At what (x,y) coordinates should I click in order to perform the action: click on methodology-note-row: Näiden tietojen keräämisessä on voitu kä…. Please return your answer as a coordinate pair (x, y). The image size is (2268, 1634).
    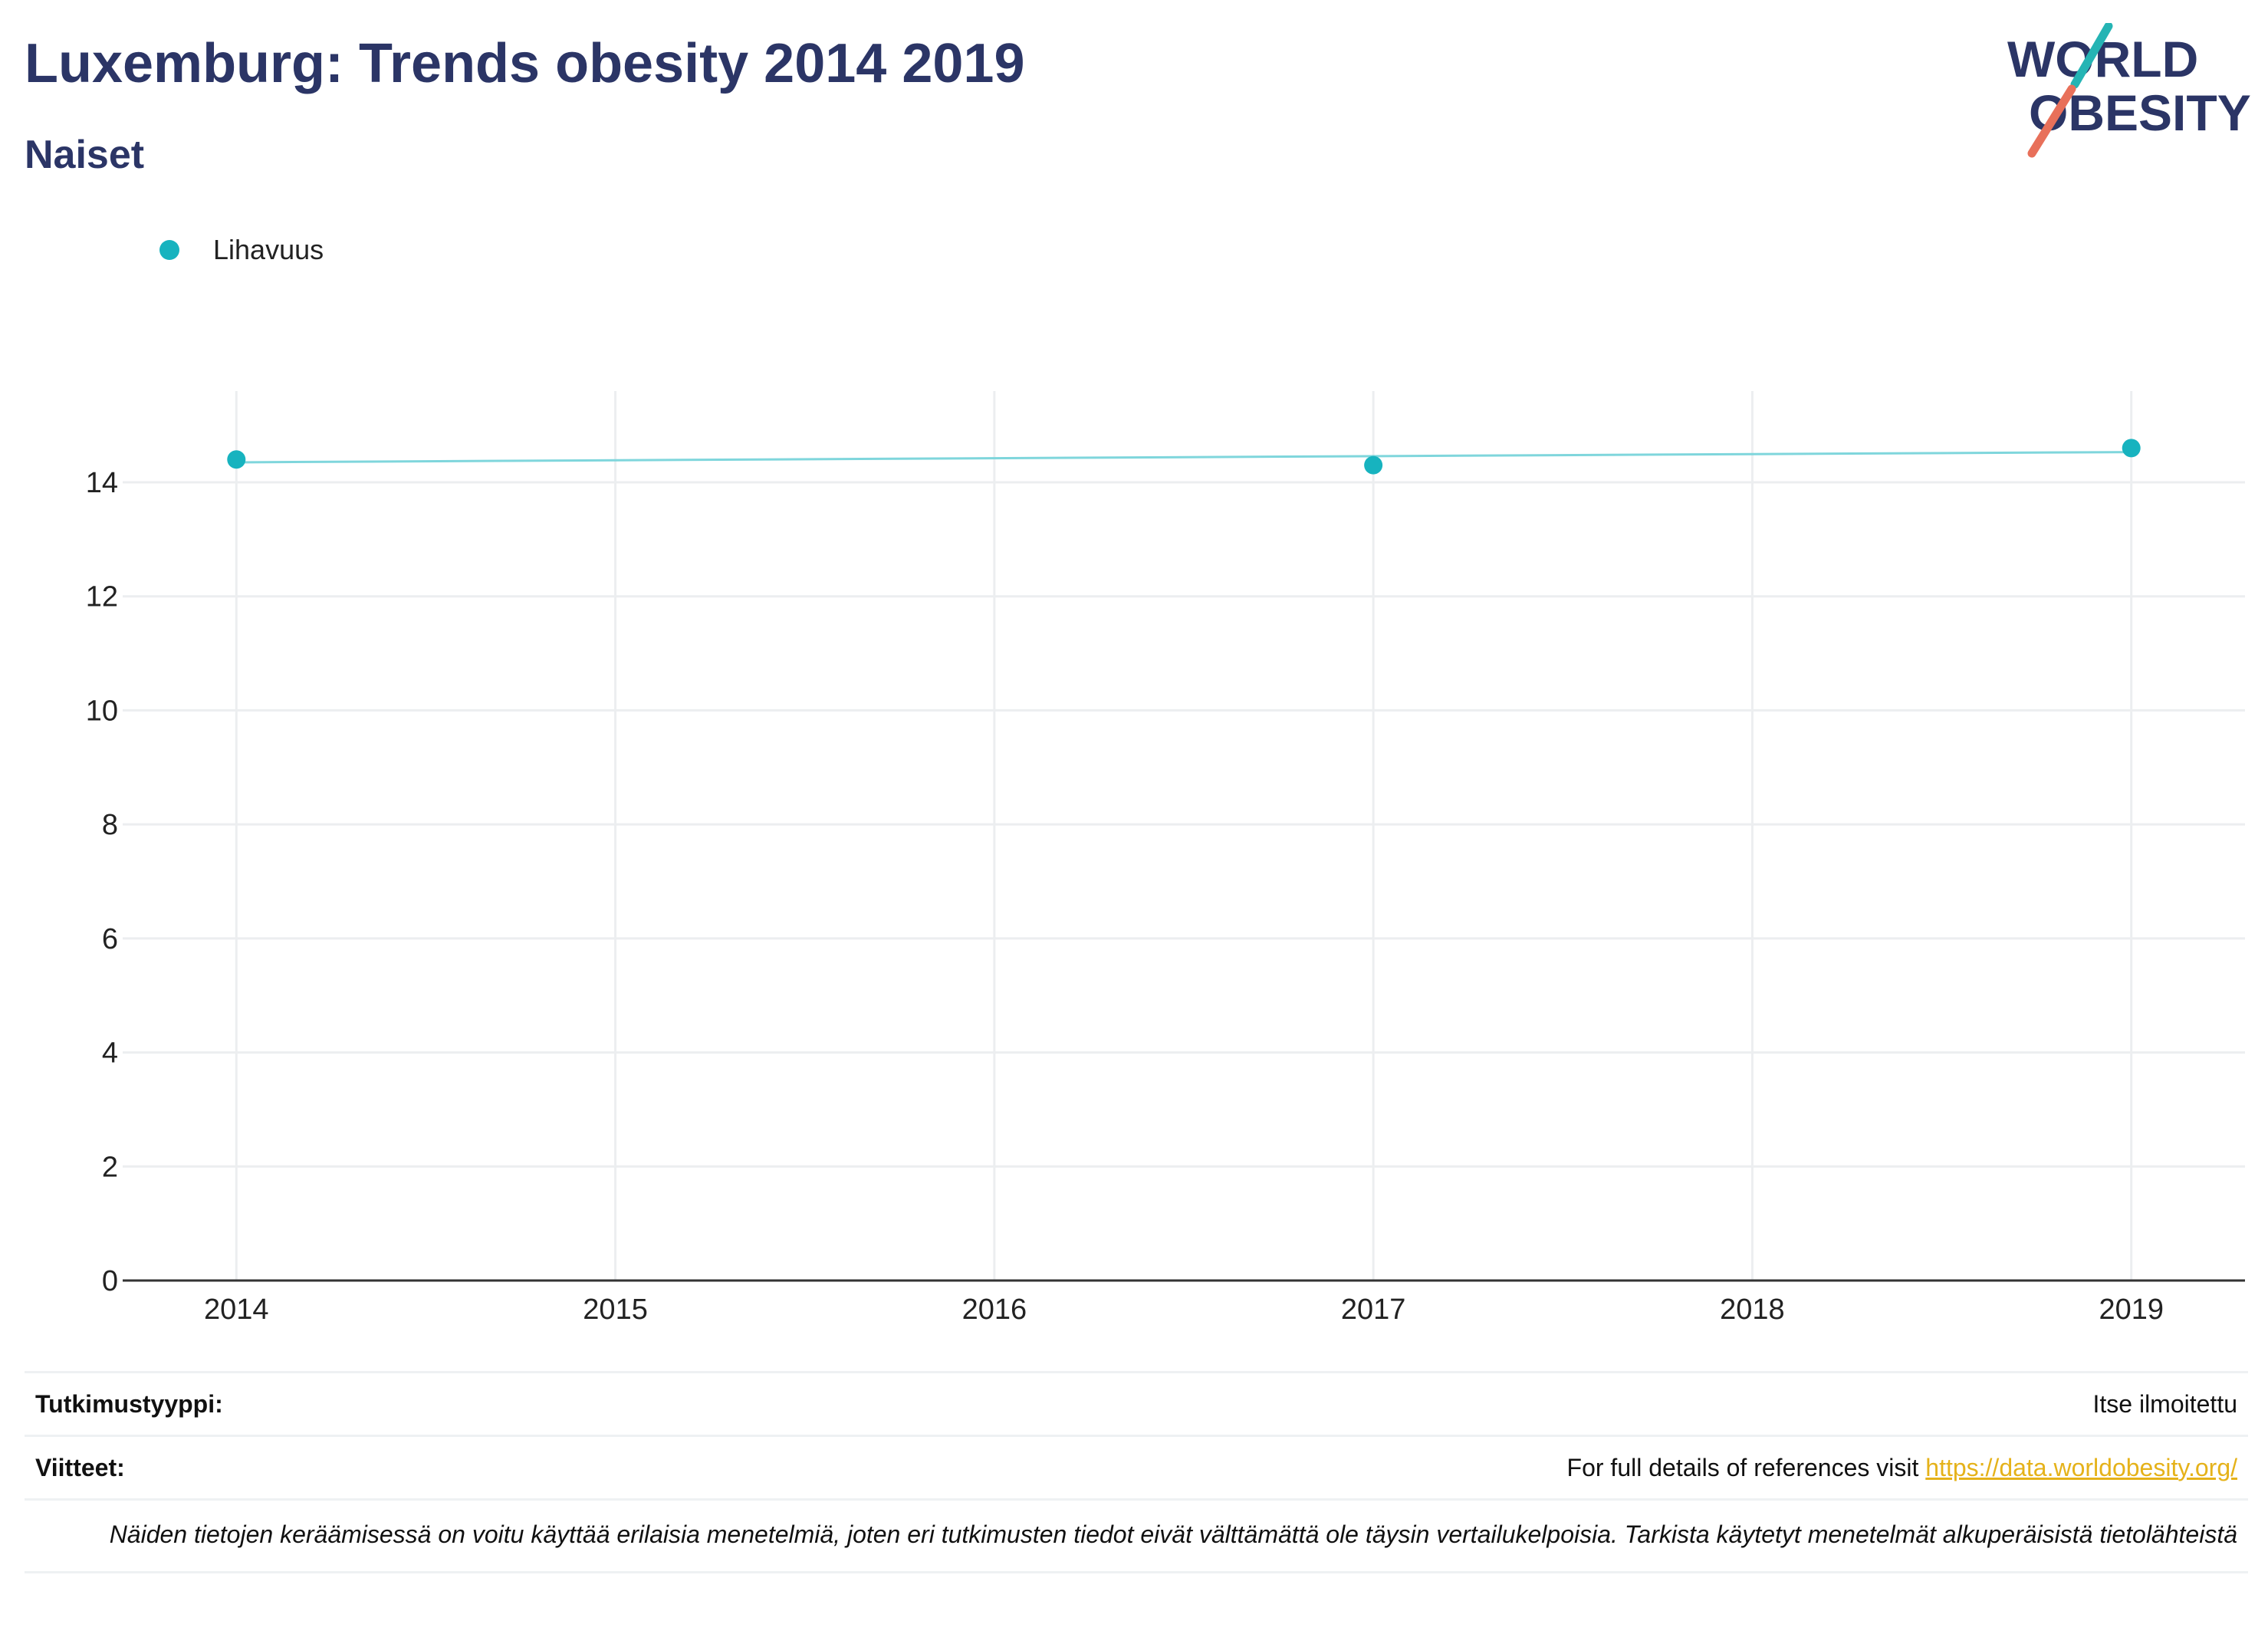
    Looking at the image, I should click on (1136, 1536).